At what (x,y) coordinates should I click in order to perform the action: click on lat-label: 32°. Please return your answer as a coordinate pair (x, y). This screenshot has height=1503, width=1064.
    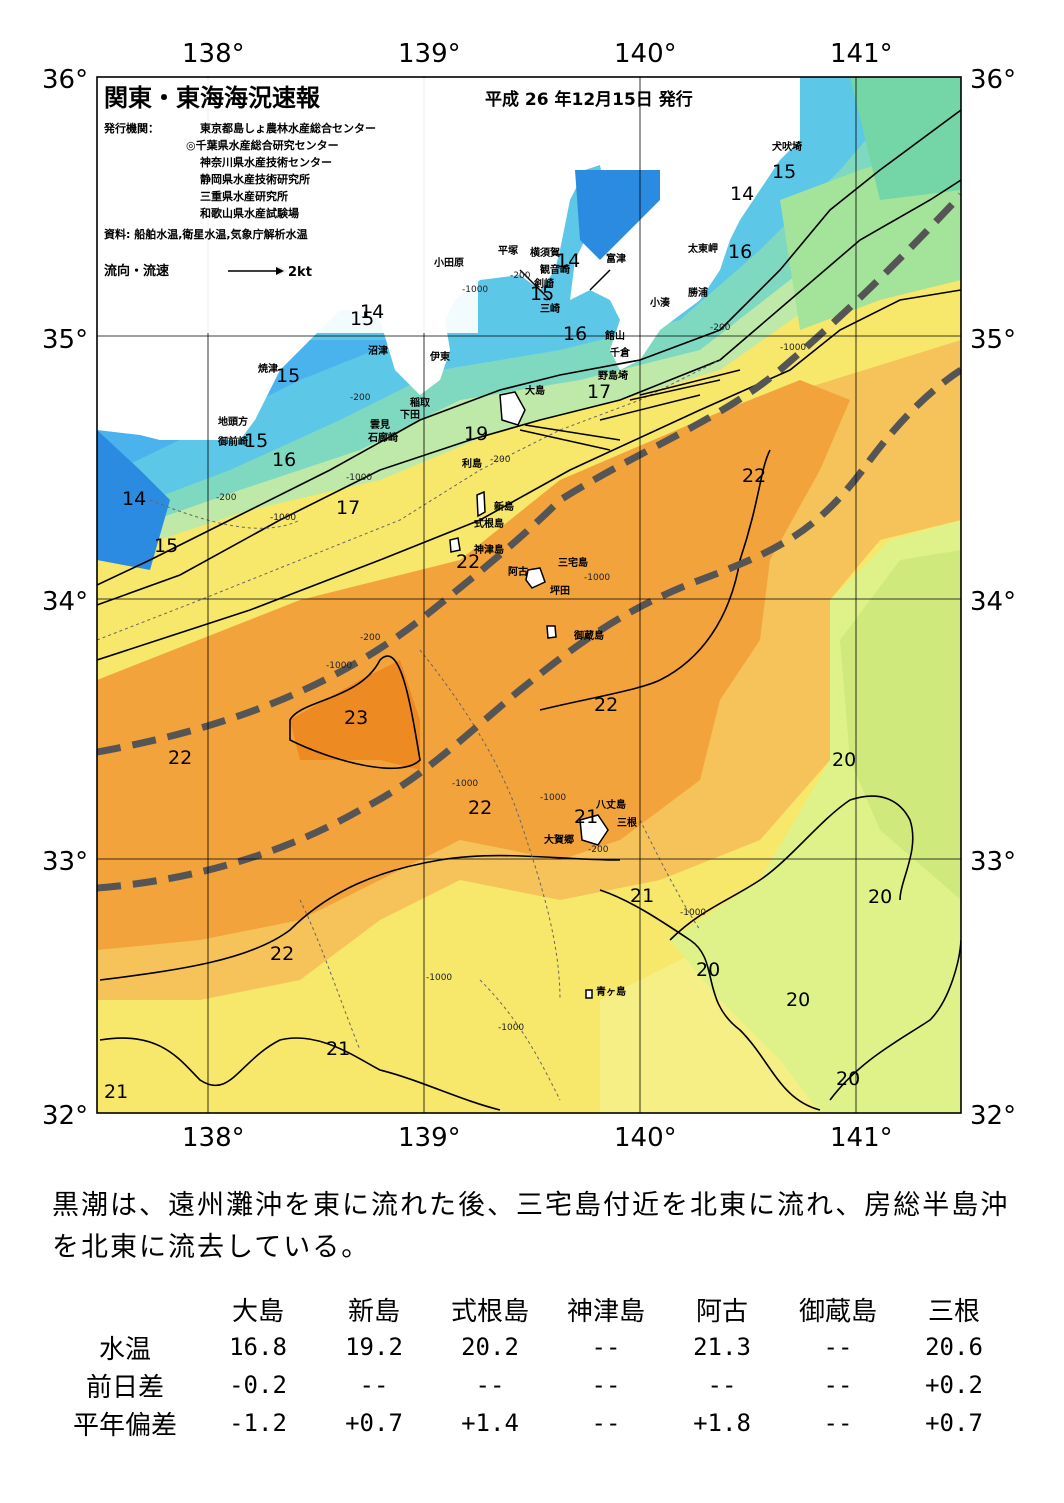
    Looking at the image, I should click on (65, 1116).